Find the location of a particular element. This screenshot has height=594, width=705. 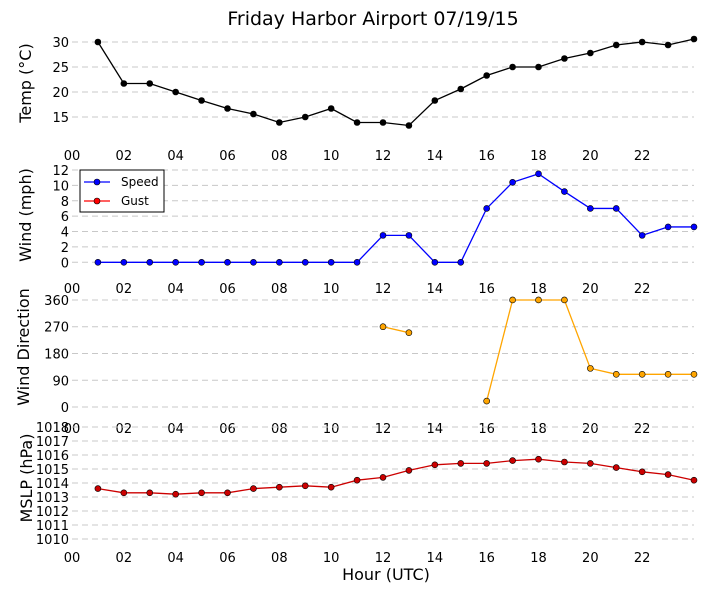

y-tick-label: 1016 is located at coordinates (52, 456).